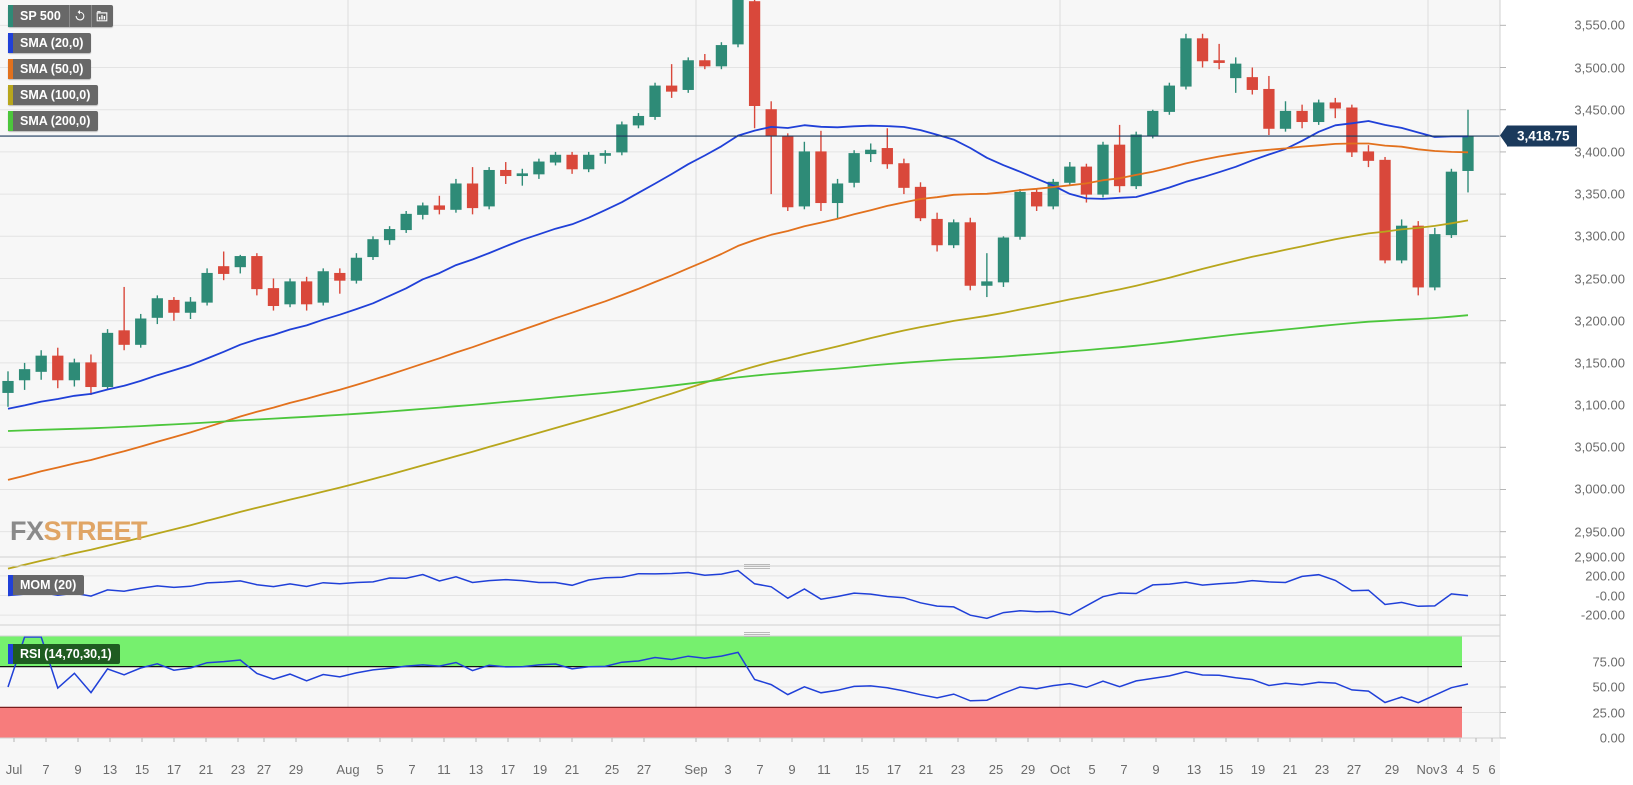  I want to click on panel-divider-handle-momentum, so click(757, 566).